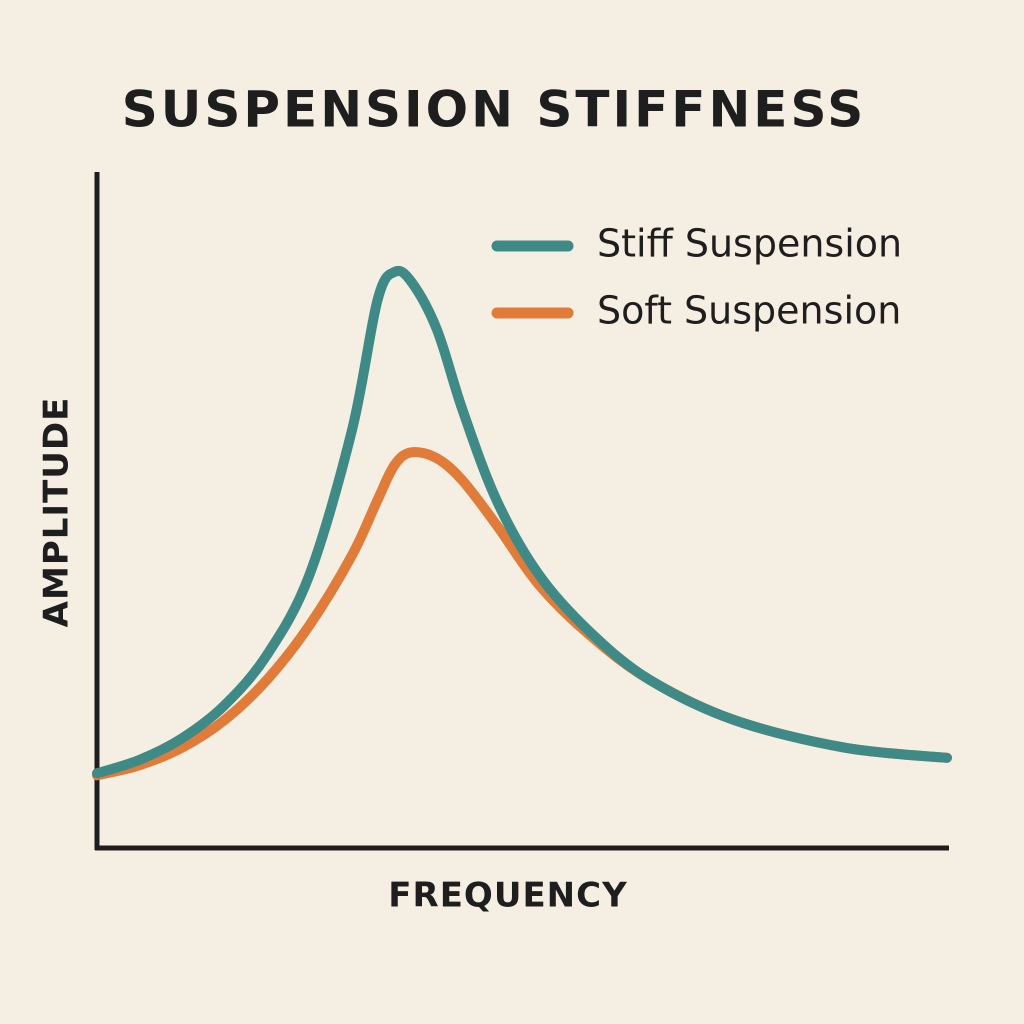 Image resolution: width=1024 pixels, height=1024 pixels. I want to click on y-axis-label: AMPLITUDE, so click(57, 512).